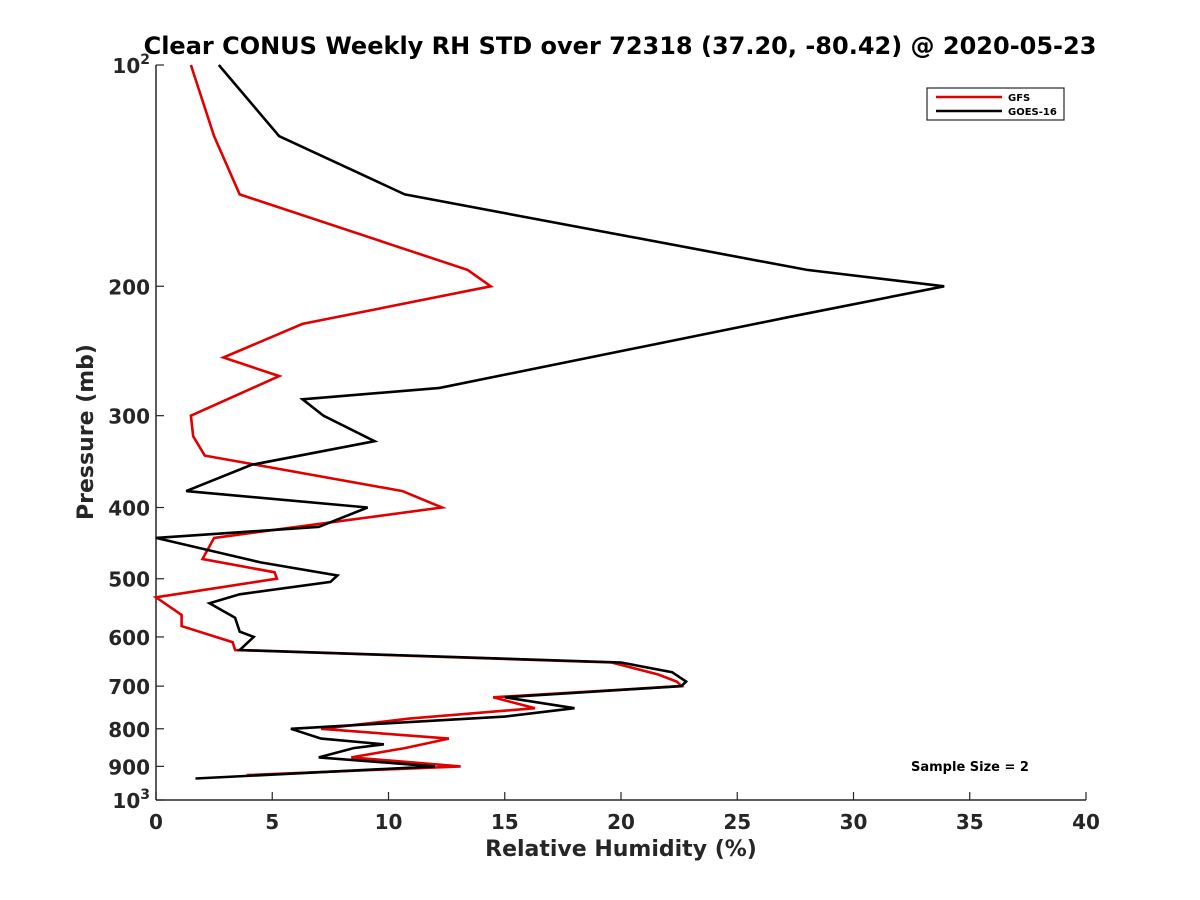 The image size is (1200, 900). Describe the element at coordinates (1019, 98) in the screenshot. I see `legend-label-gfs: GFS` at that location.